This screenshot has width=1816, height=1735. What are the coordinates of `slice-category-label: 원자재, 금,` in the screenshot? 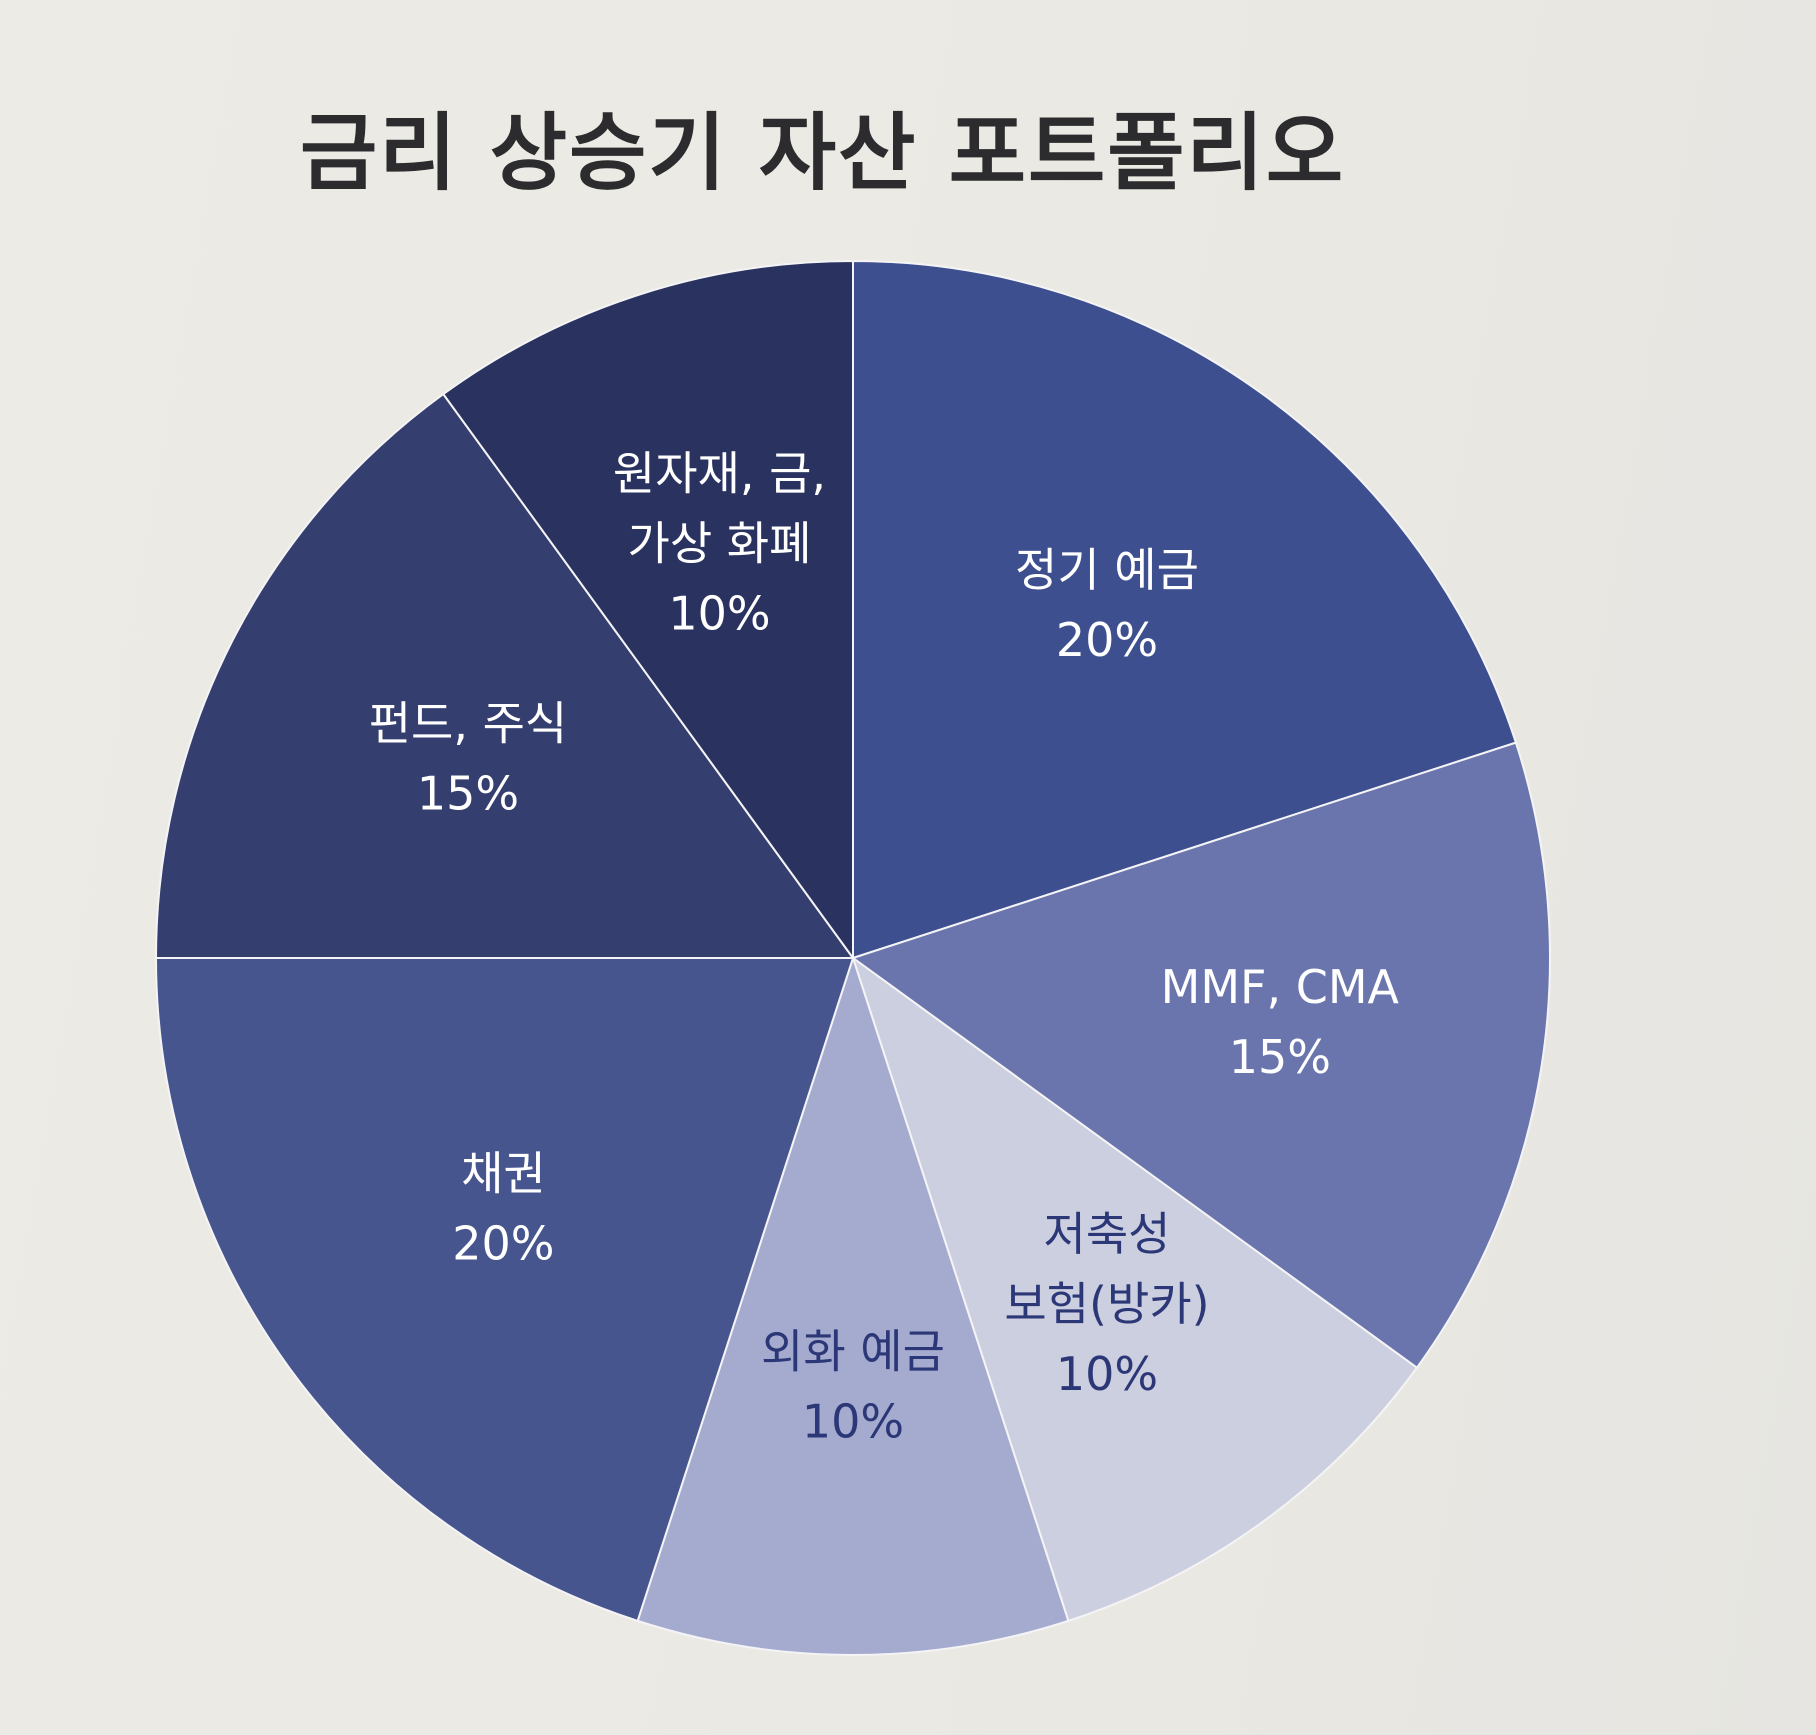 It's located at (719, 474).